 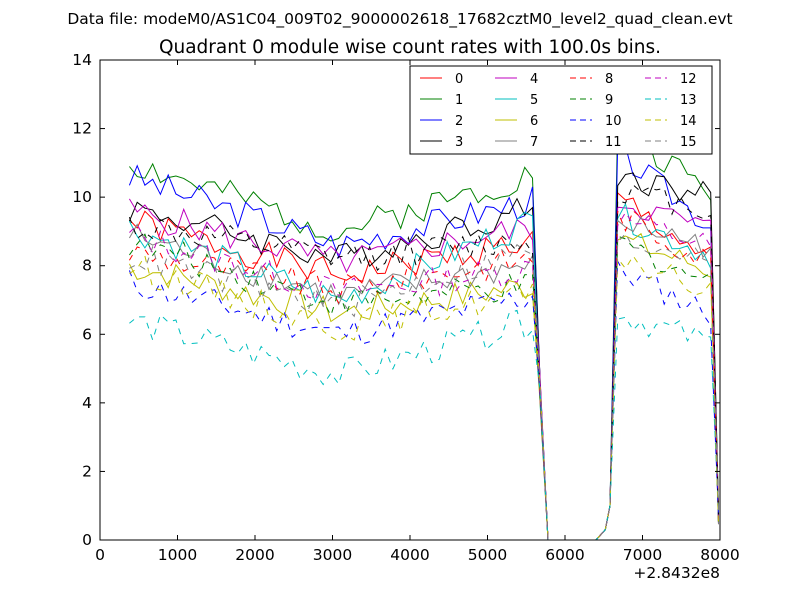 I want to click on x-tick-label: 6000, so click(x=564, y=555).